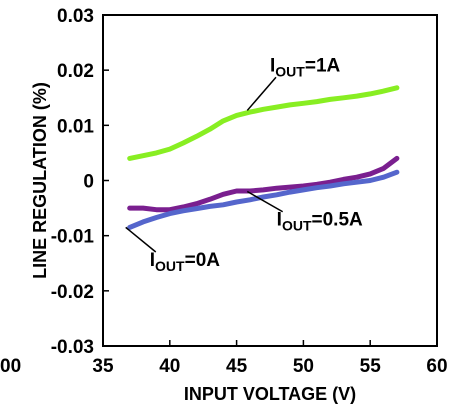  What do you see at coordinates (88, 182) in the screenshot?
I see `y-tick-label: 0` at bounding box center [88, 182].